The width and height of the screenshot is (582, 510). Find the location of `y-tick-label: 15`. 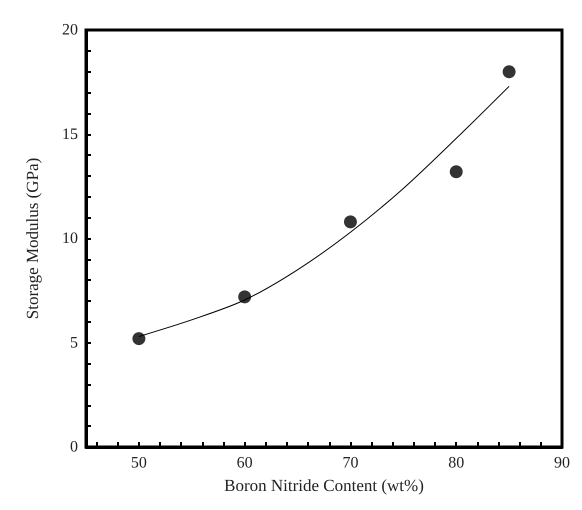

y-tick-label: 15 is located at coordinates (70, 134).